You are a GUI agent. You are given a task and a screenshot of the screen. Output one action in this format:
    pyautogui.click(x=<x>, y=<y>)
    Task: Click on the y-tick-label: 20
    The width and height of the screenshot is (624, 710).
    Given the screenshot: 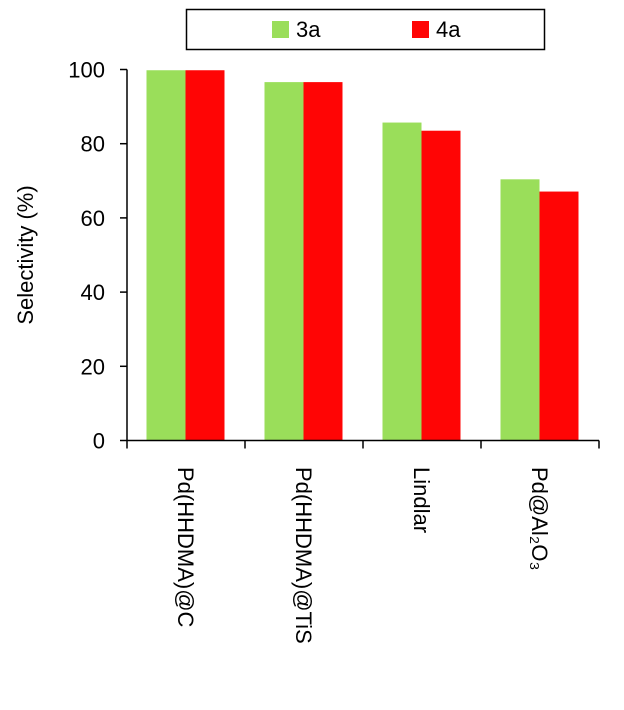 What is the action you would take?
    pyautogui.click(x=93, y=366)
    